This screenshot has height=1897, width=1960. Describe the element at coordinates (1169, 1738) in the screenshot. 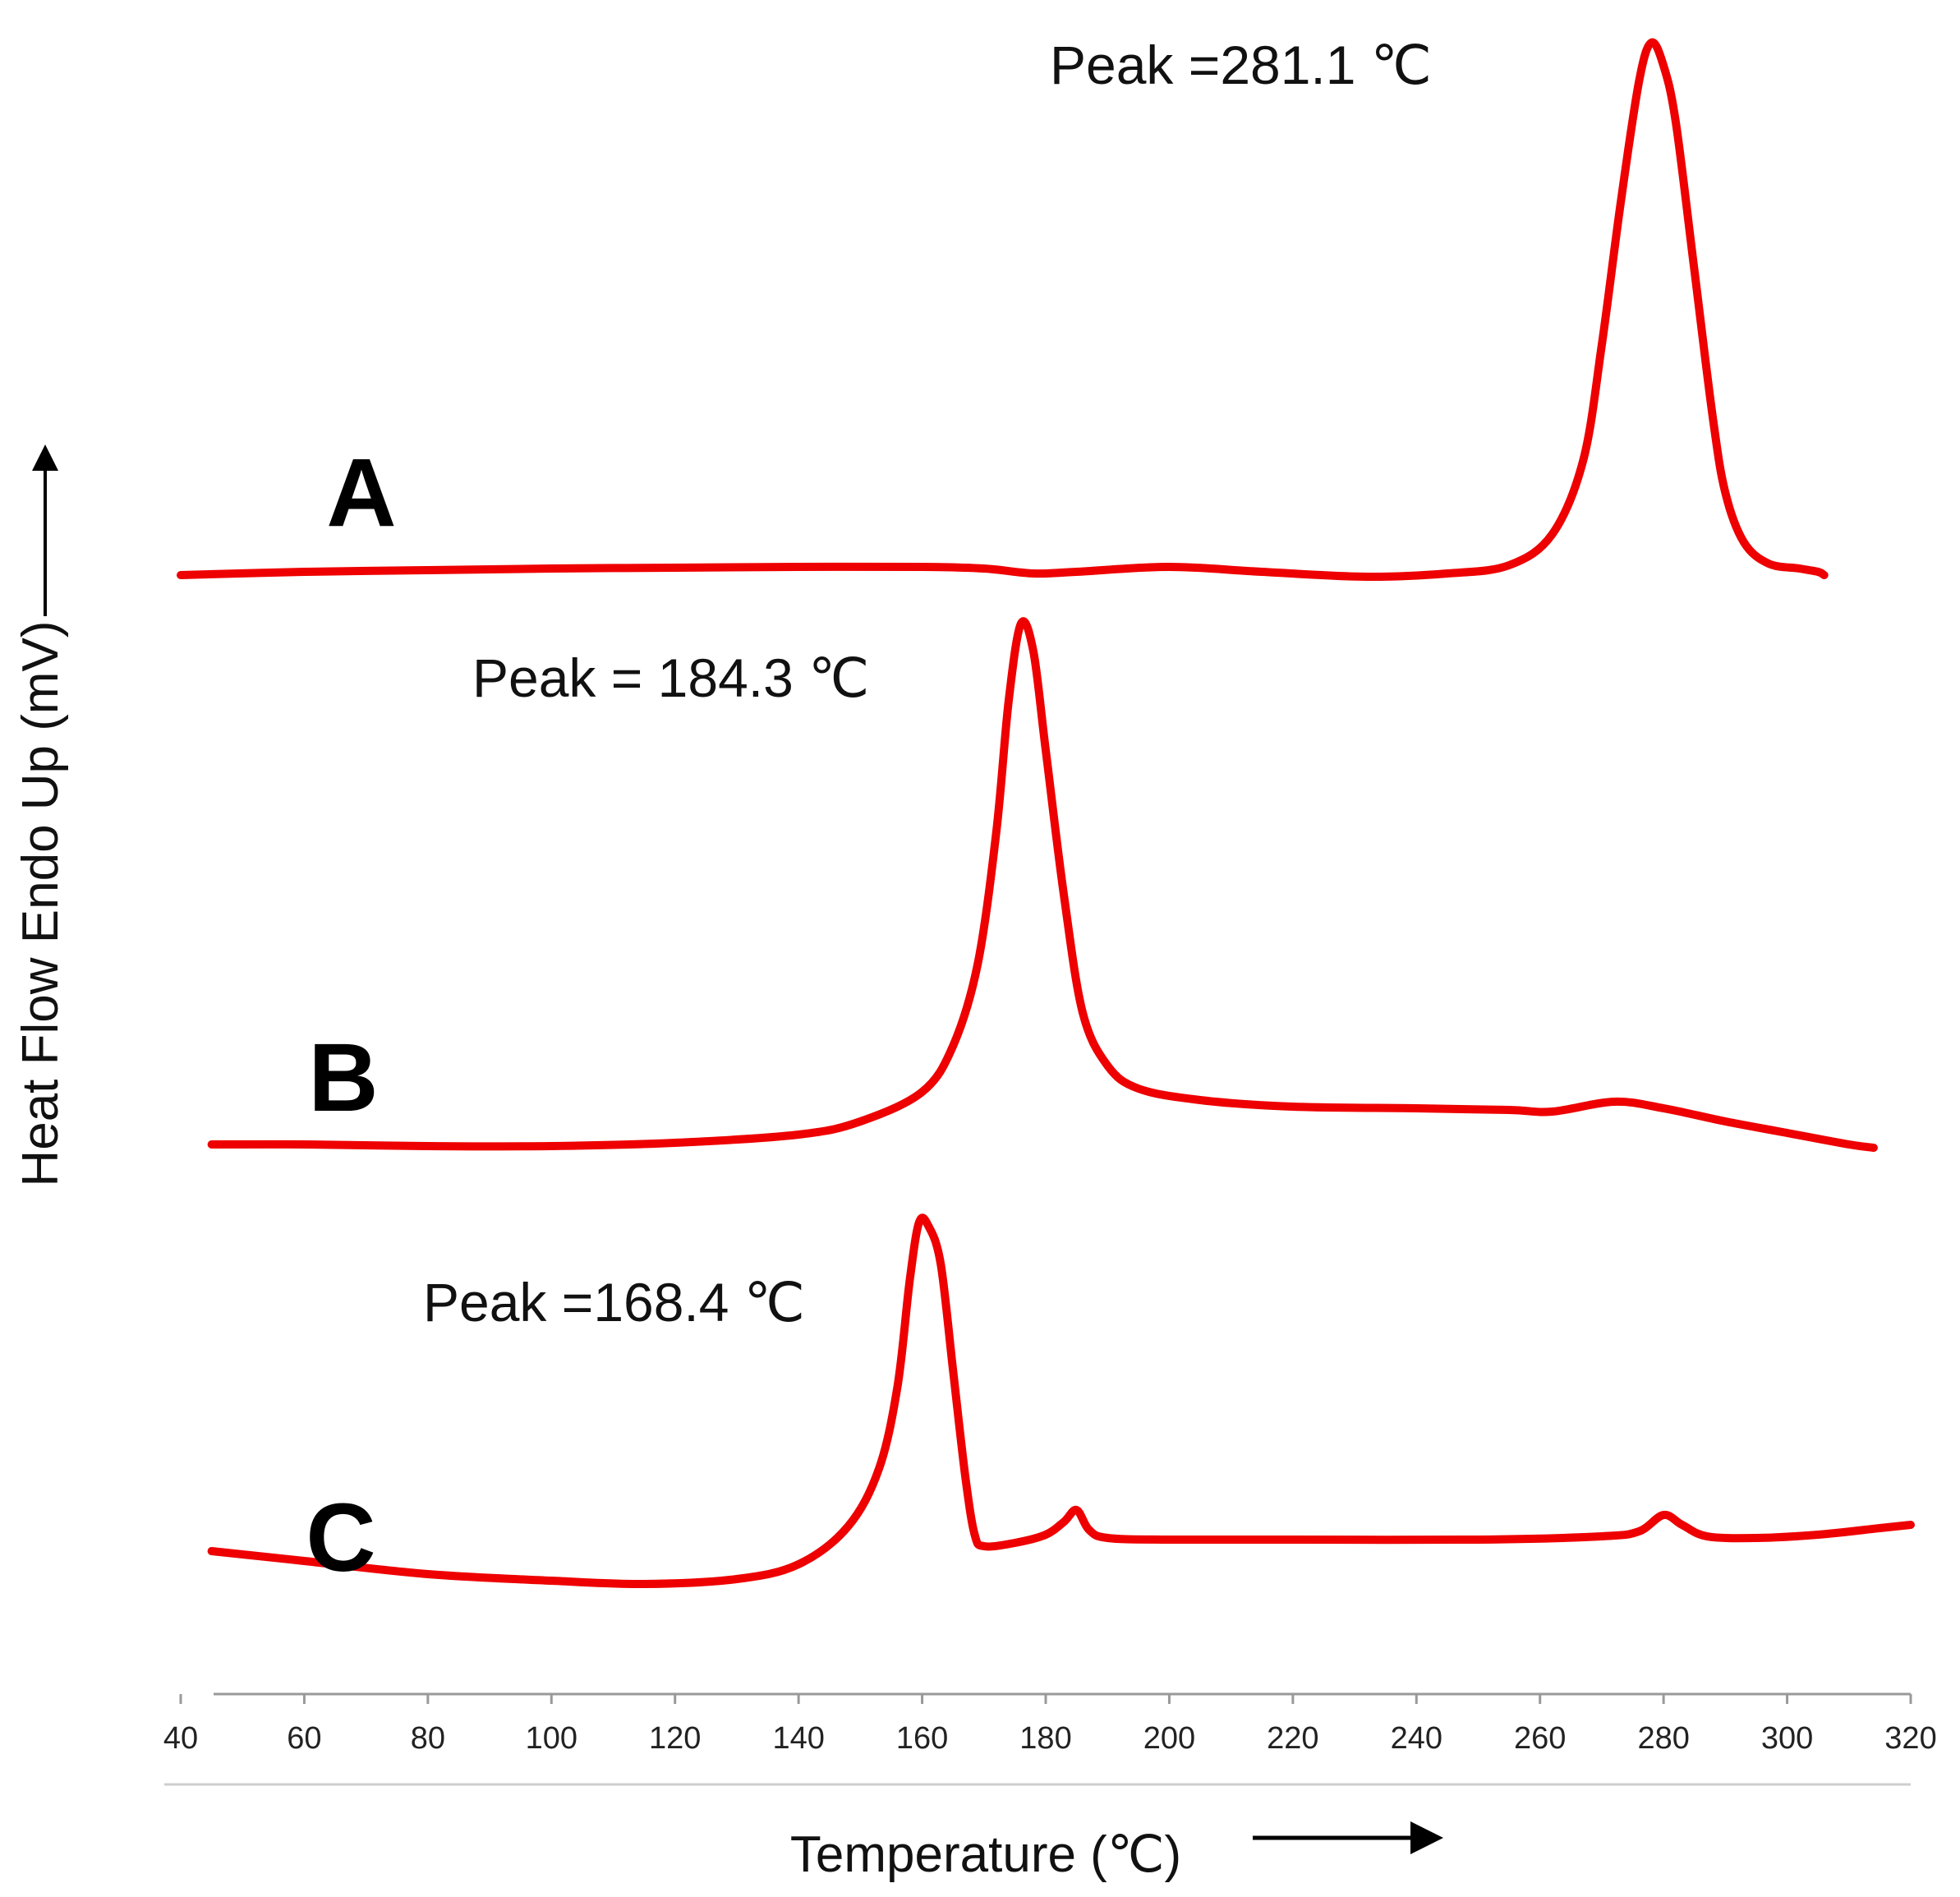

I see `x-tick-label: 200` at that location.